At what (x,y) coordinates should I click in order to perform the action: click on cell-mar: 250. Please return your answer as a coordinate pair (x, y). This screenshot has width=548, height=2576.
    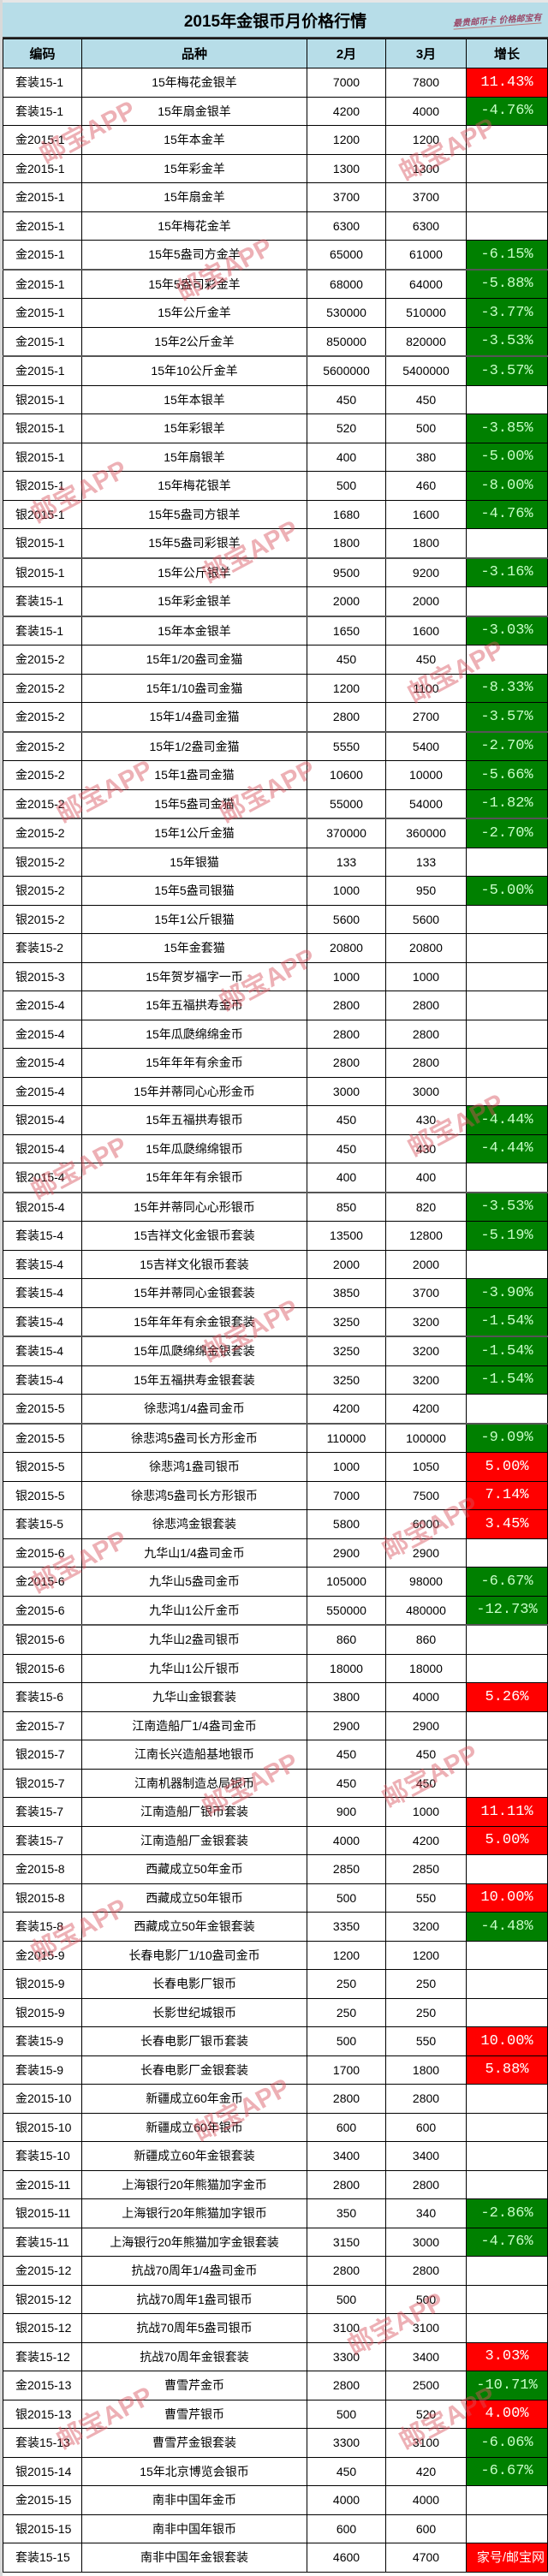
    Looking at the image, I should click on (426, 2012).